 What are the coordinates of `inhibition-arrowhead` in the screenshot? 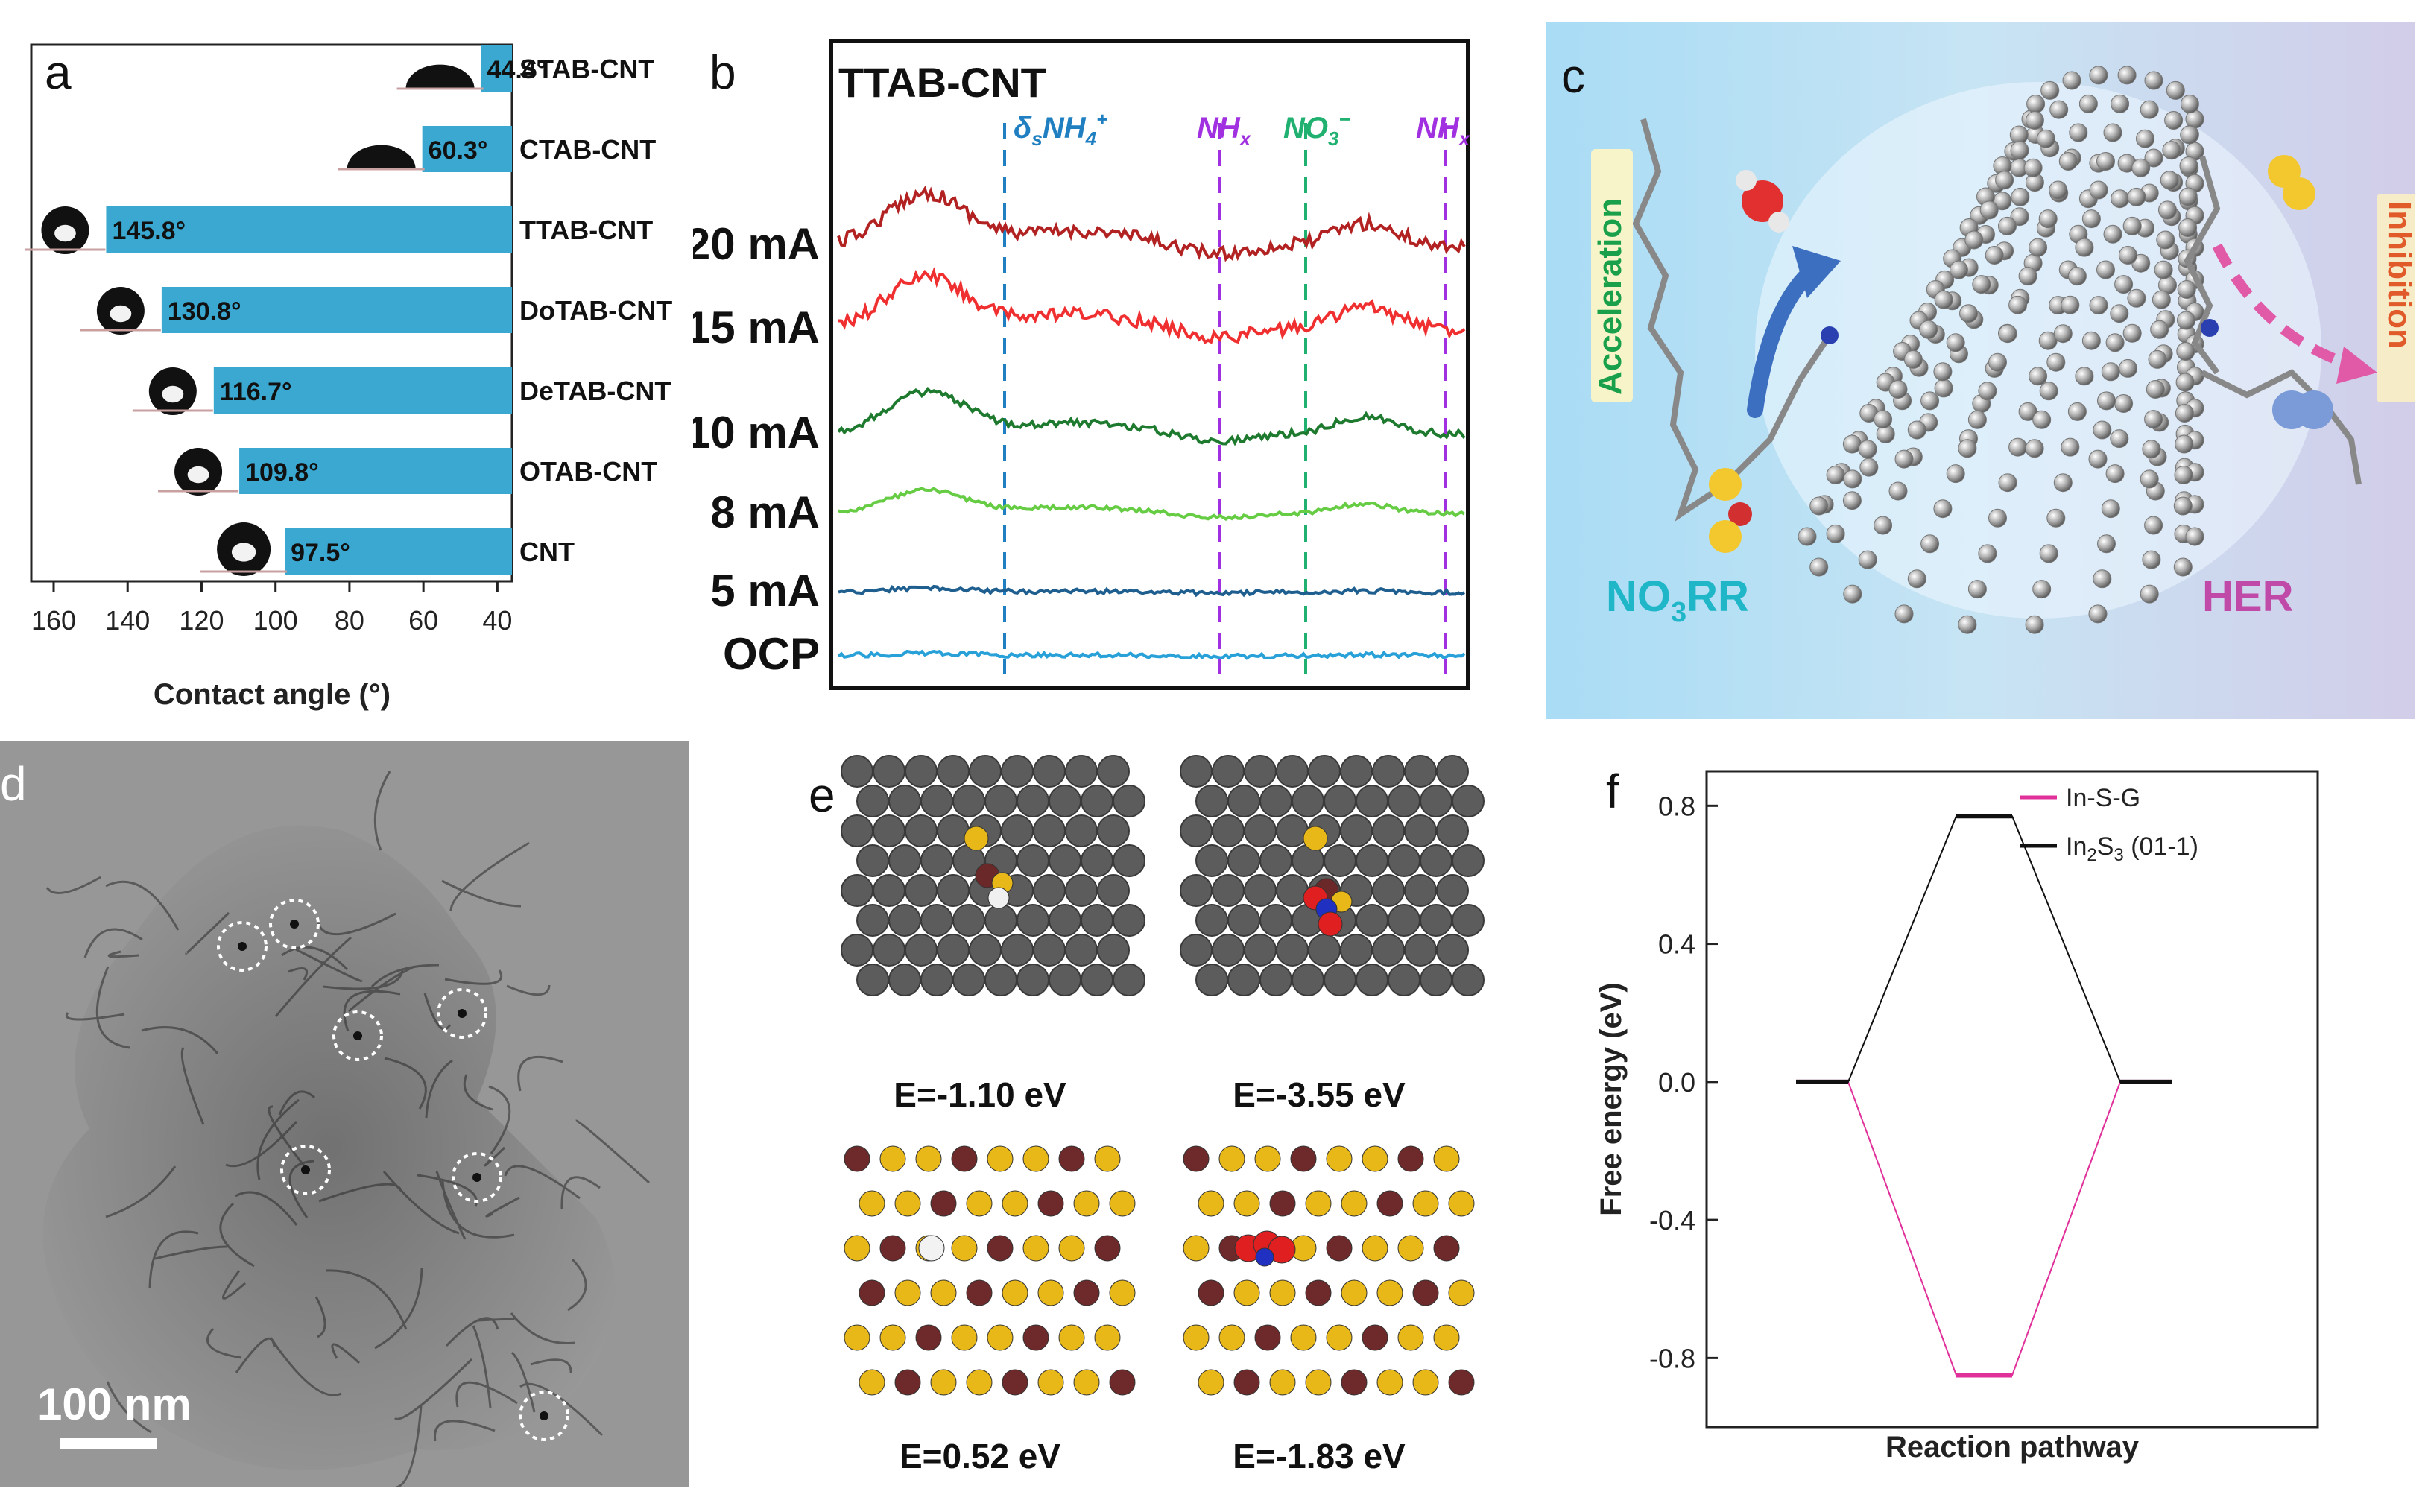 It's located at (2356, 365).